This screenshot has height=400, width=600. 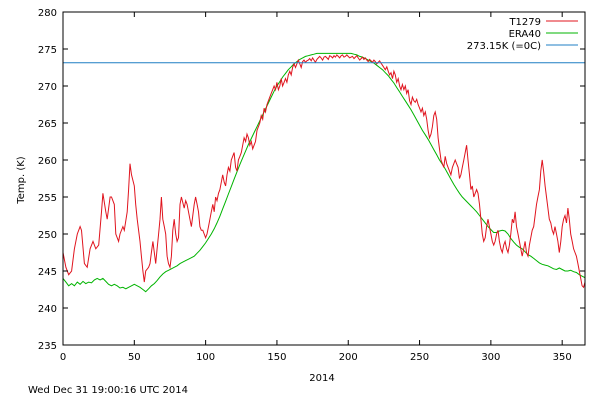 I want to click on y-tick-label: 250, so click(x=47, y=235).